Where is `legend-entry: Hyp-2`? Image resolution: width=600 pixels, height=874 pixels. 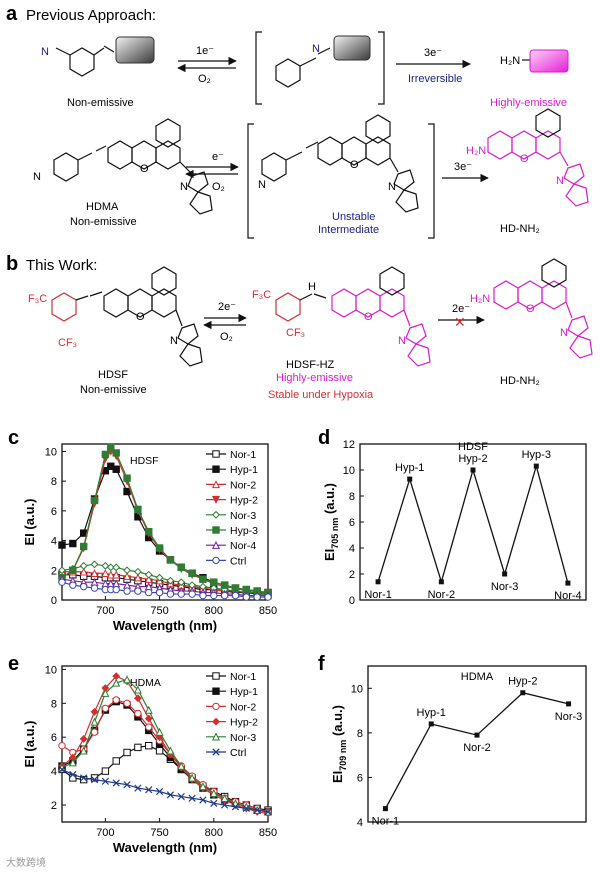
legend-entry: Hyp-2 is located at coordinates (244, 501).